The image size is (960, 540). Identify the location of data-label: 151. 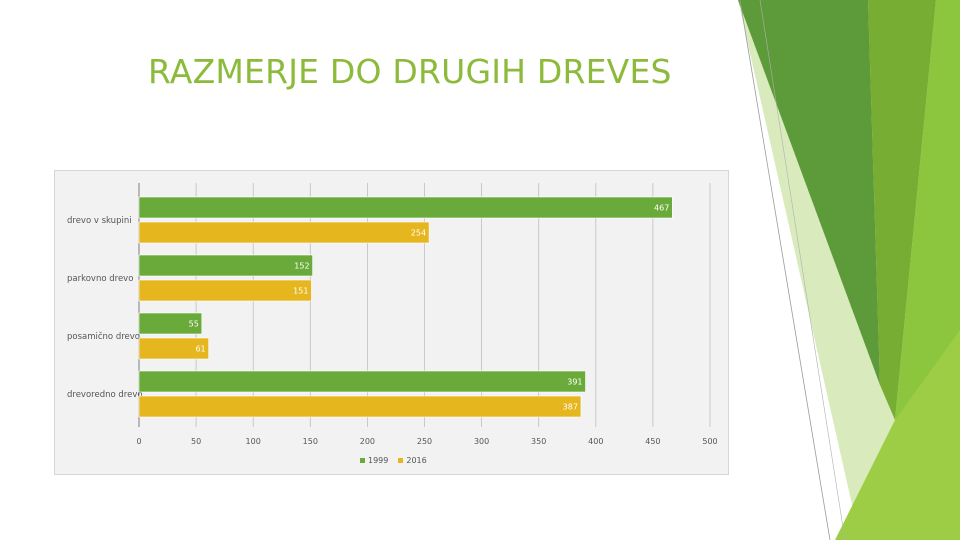
(300, 291).